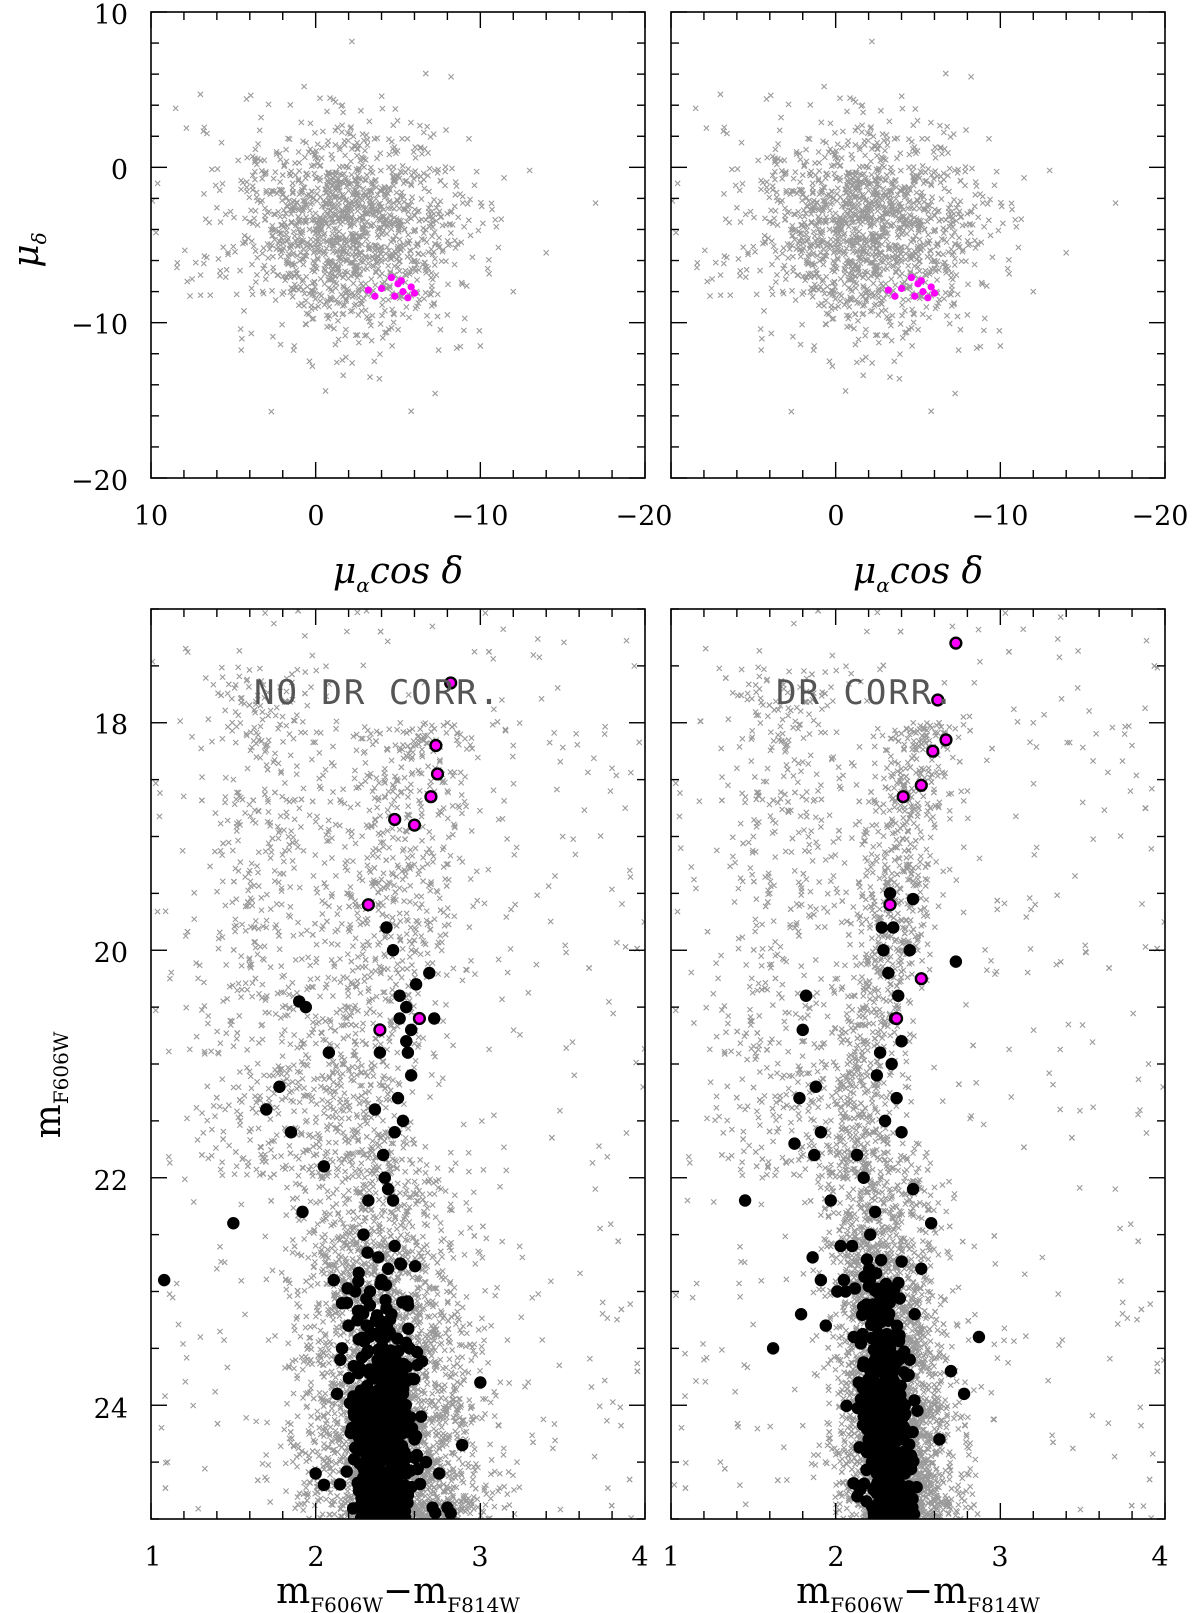 Image resolution: width=1200 pixels, height=1613 pixels. What do you see at coordinates (342, 242) in the screenshot?
I see `field-star-cloud` at bounding box center [342, 242].